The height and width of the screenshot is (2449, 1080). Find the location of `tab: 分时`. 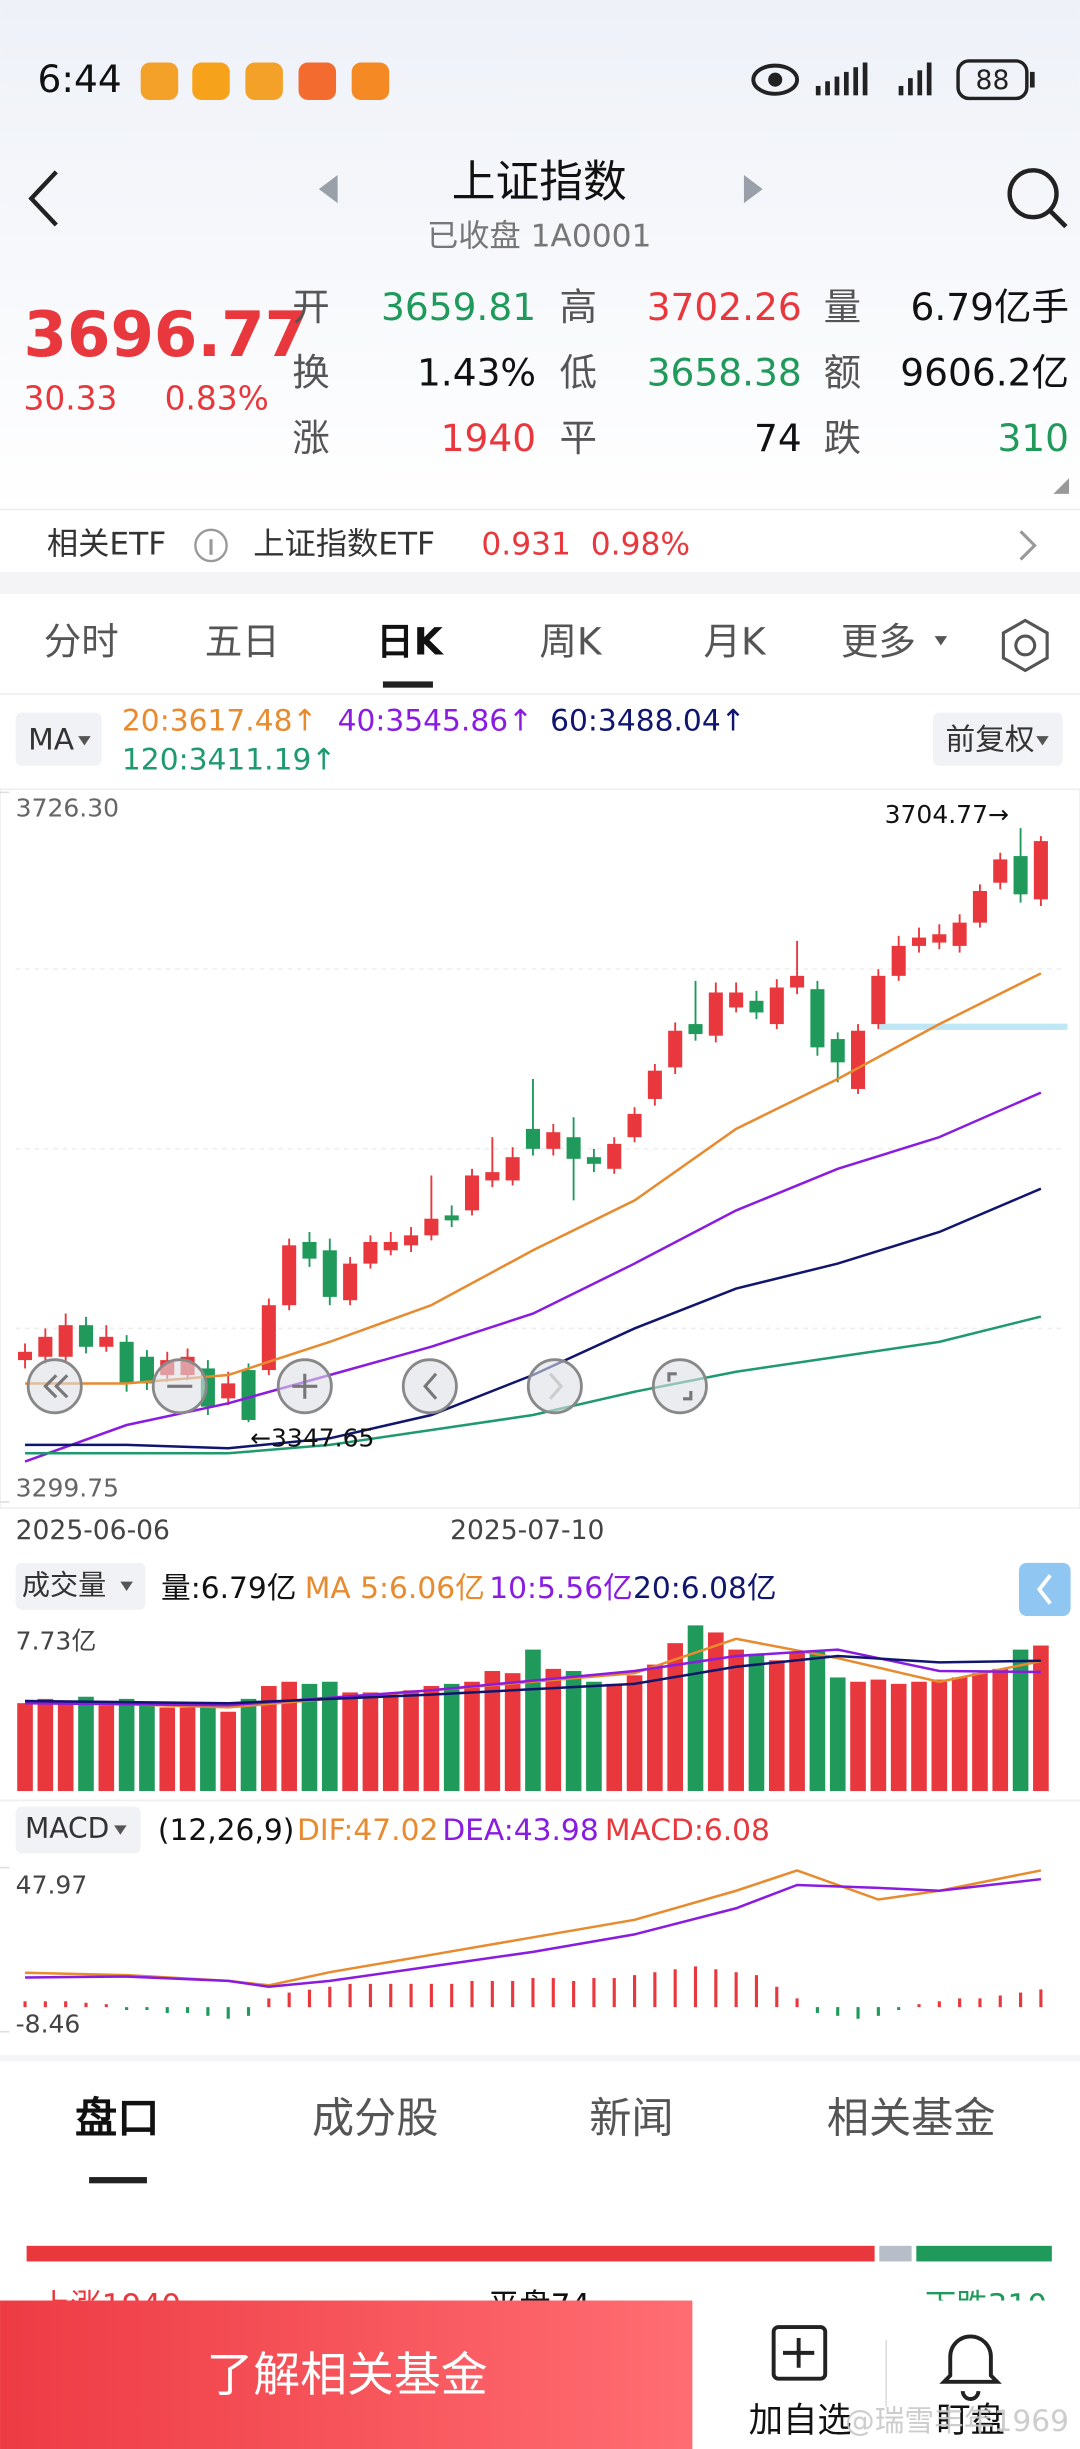

tab: 分时 is located at coordinates (81, 641).